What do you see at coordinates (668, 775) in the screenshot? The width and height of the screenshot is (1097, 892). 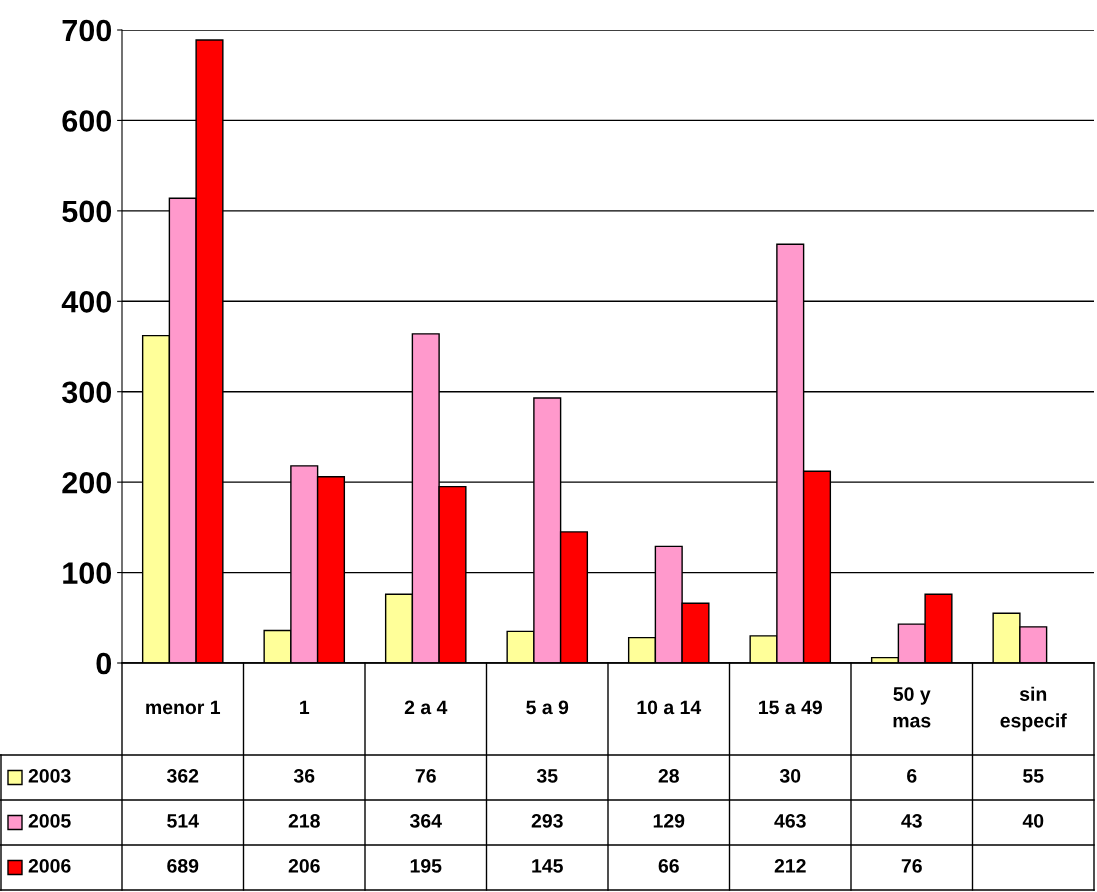 I see `data-label: 28` at bounding box center [668, 775].